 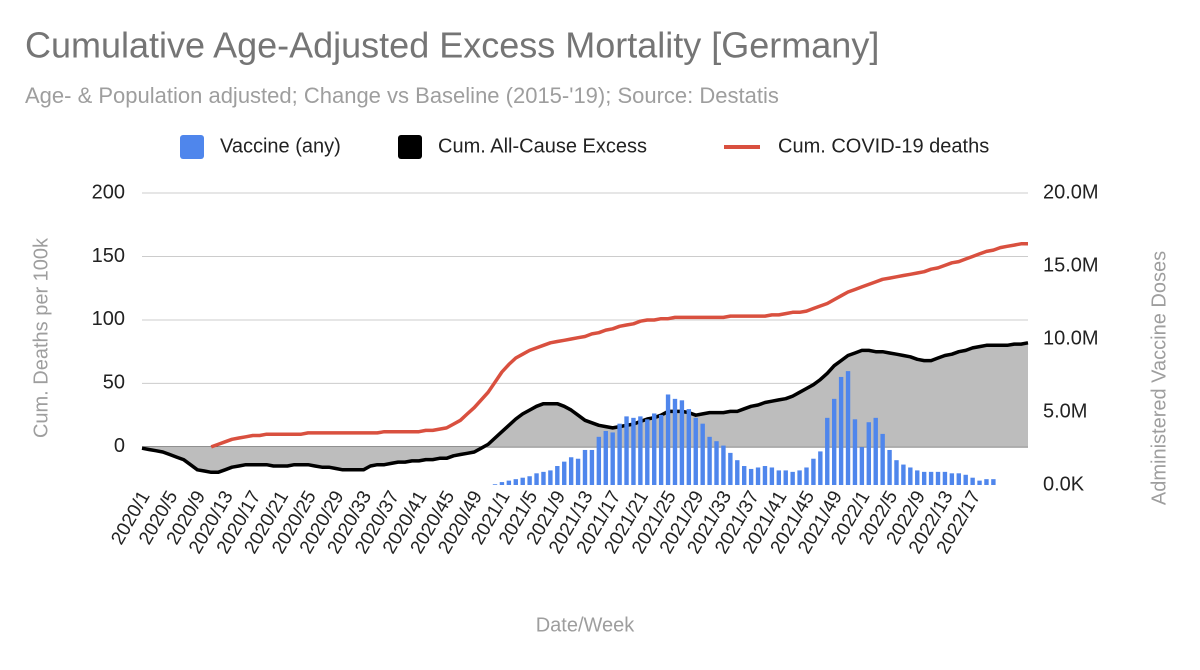 What do you see at coordinates (1064, 484) in the screenshot?
I see `y2-tick-label: 0.0K` at bounding box center [1064, 484].